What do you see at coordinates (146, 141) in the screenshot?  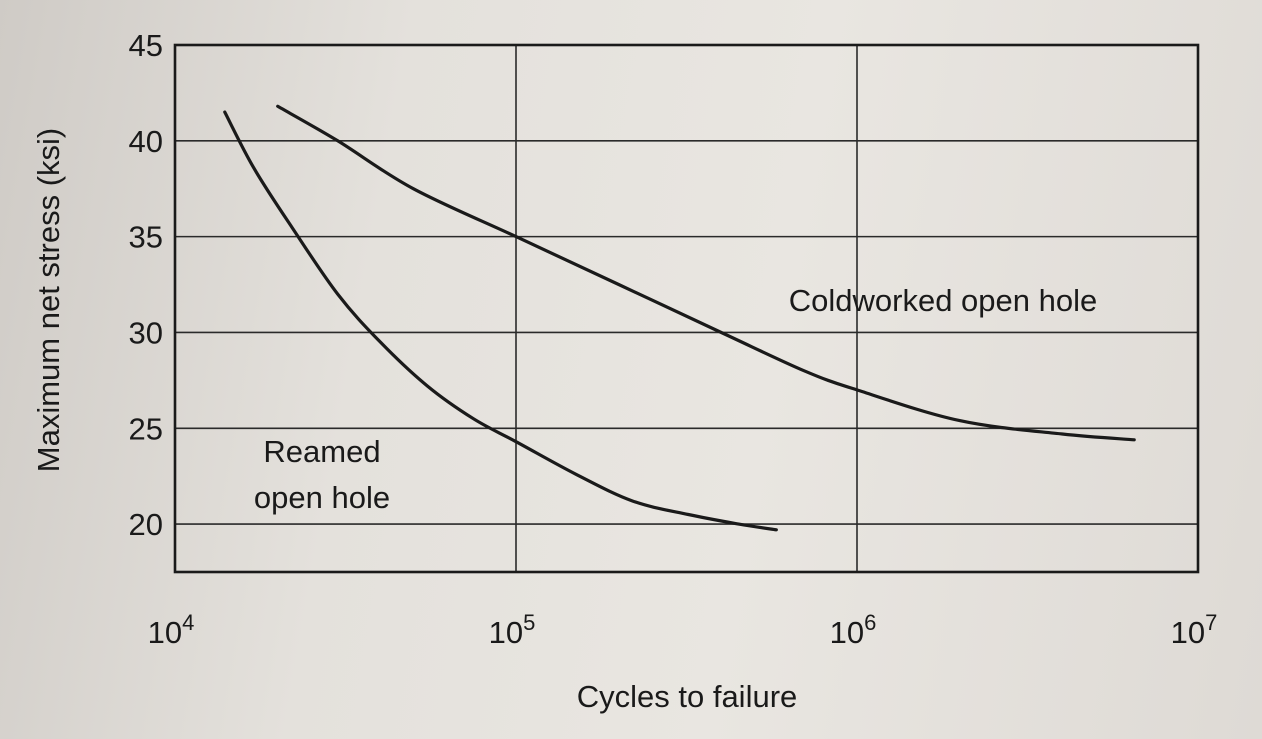 I see `y-tick-label: 40` at bounding box center [146, 141].